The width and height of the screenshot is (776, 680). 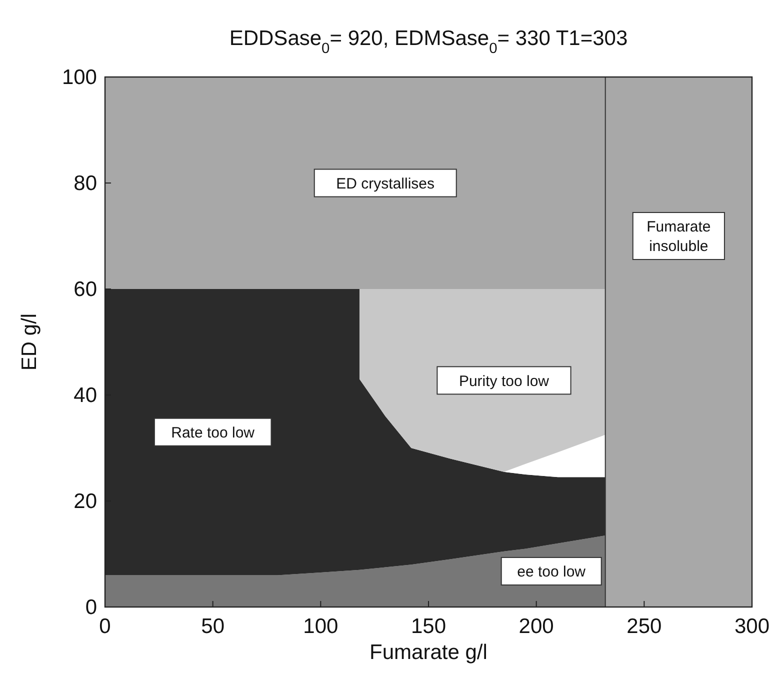 What do you see at coordinates (29, 342) in the screenshot?
I see `y-axis-title: ED g/l` at bounding box center [29, 342].